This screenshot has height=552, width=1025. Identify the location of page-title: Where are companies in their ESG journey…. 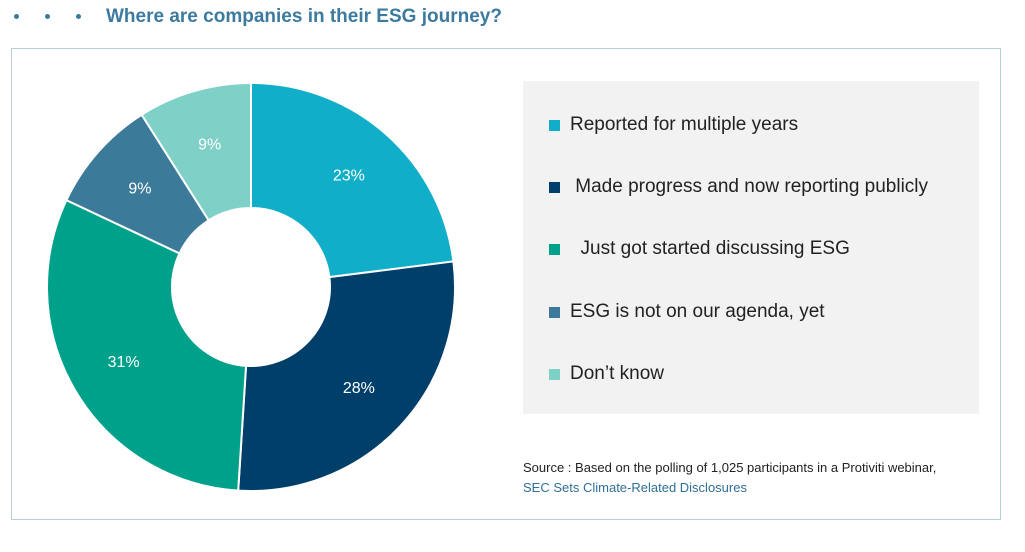
(304, 16).